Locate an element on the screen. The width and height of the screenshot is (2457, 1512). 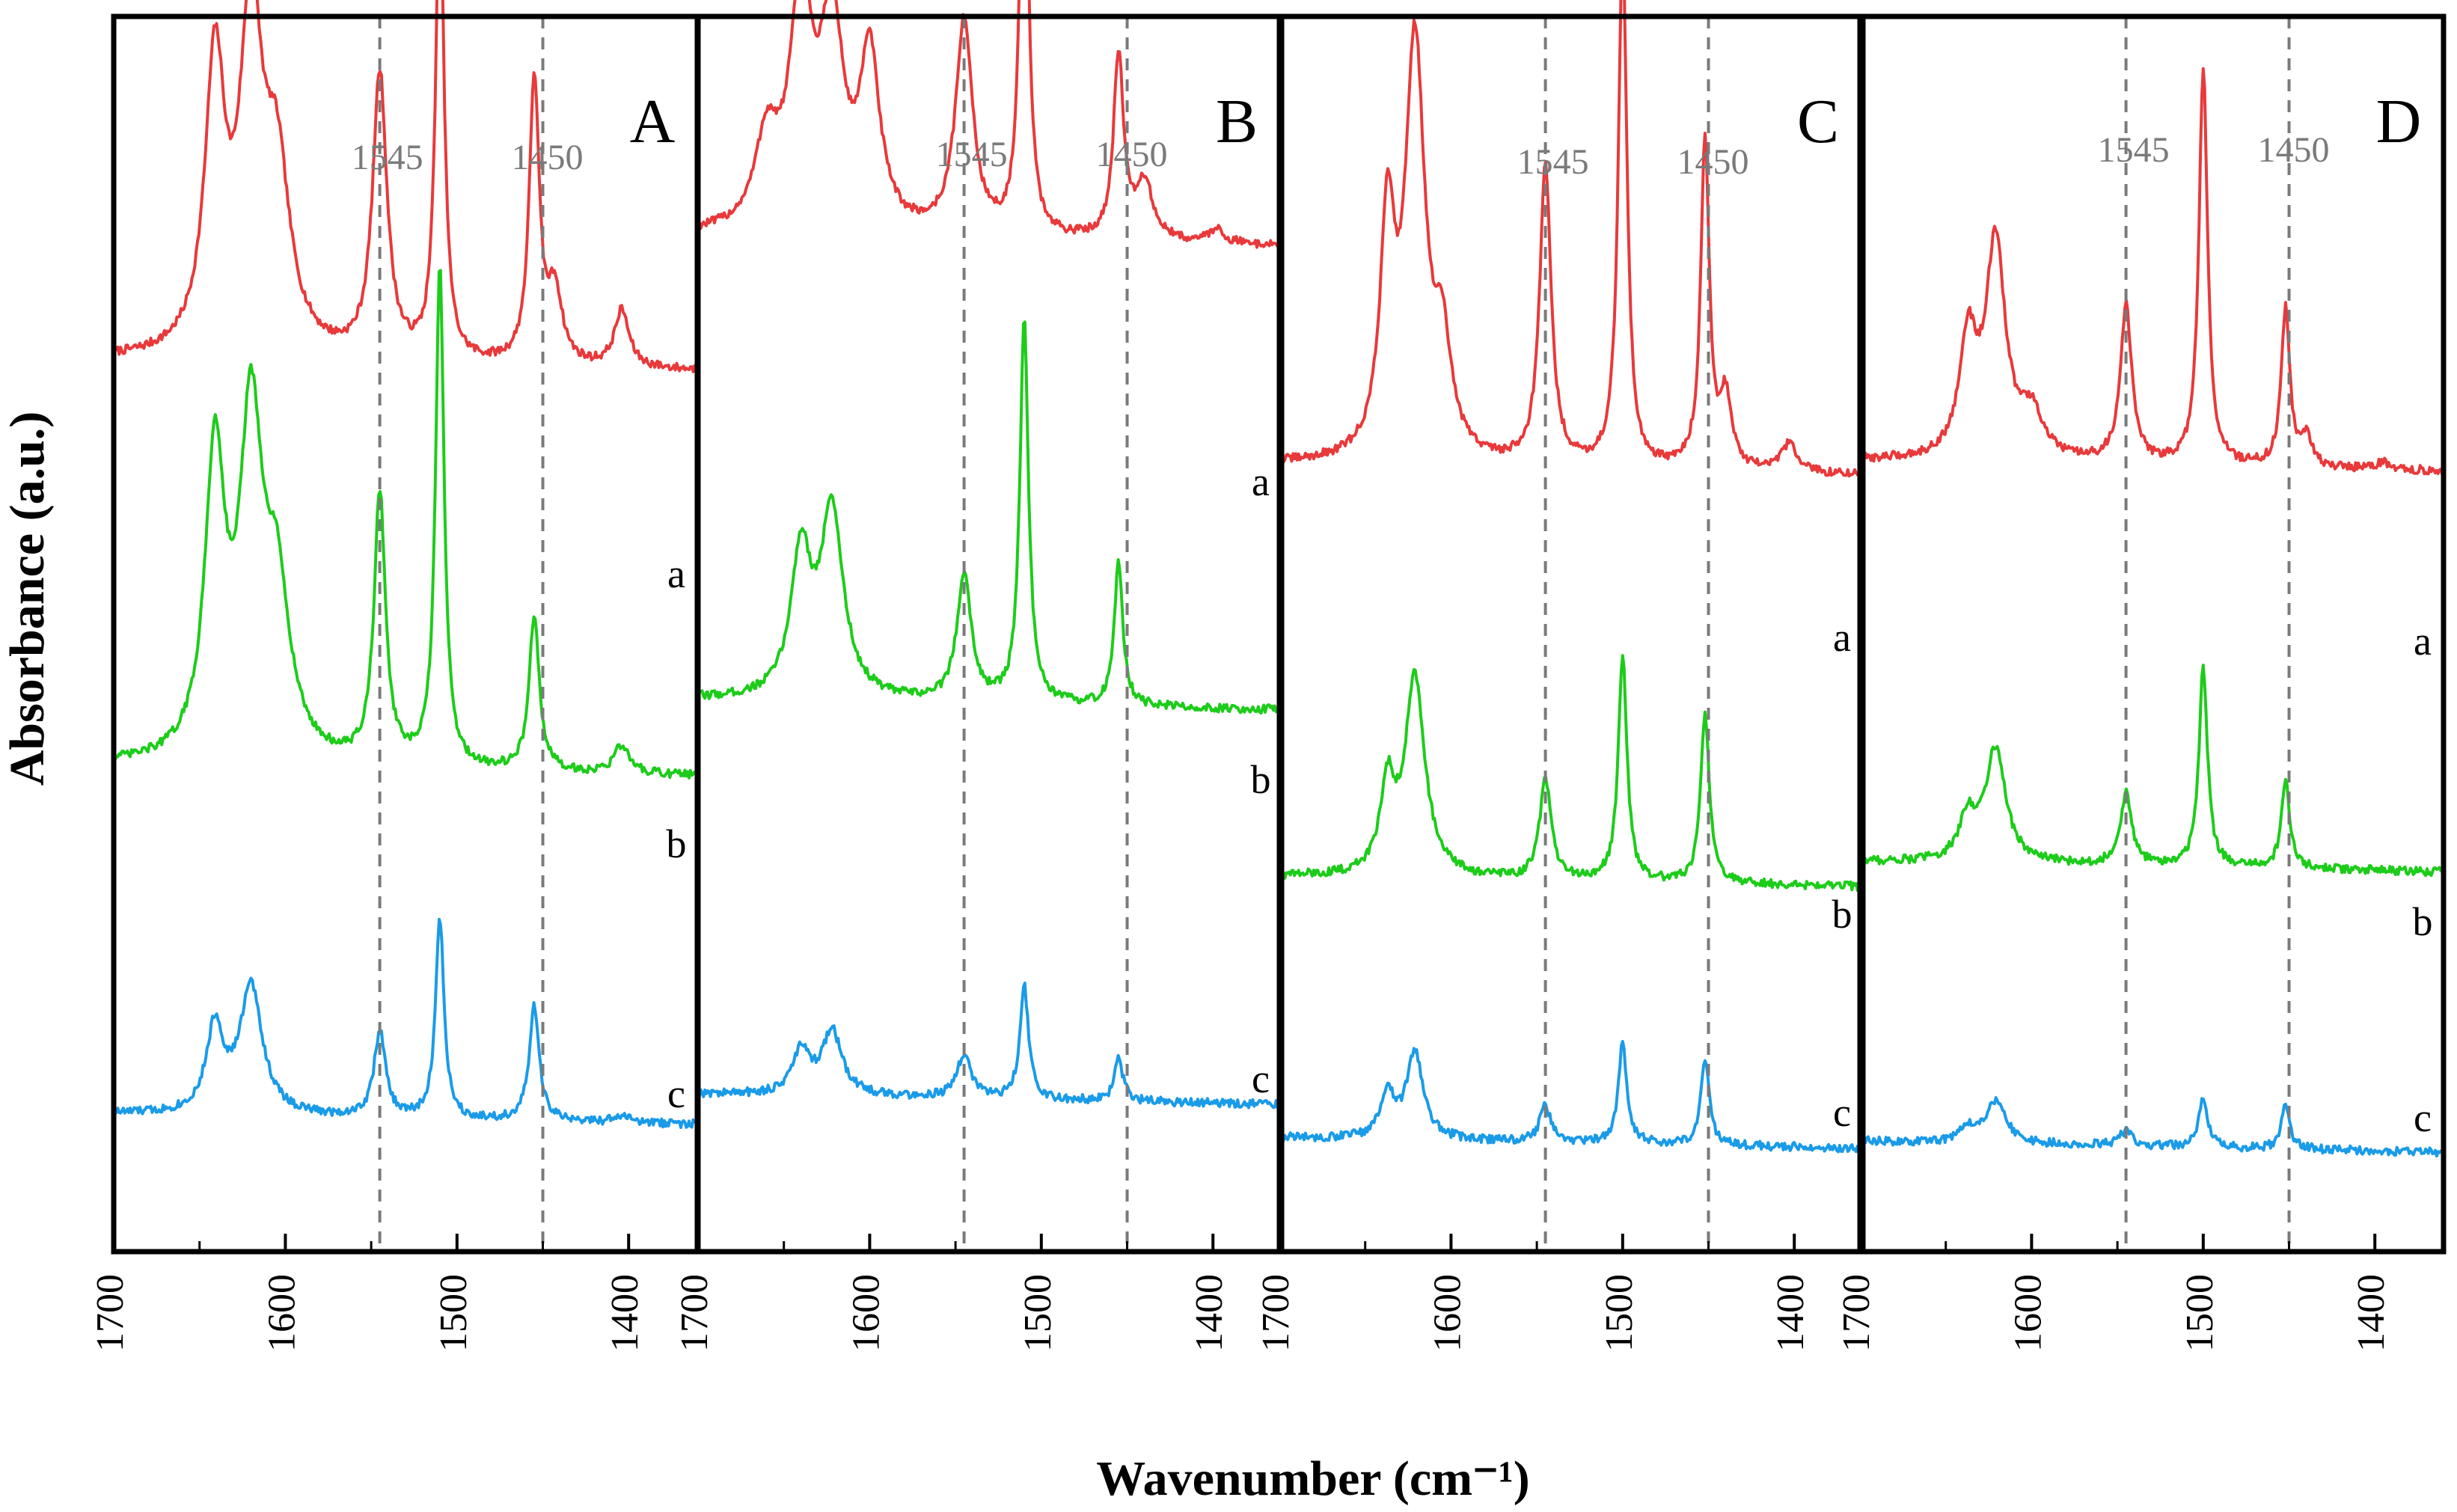
curve-label-c-c: c is located at coordinates (1842, 1112).